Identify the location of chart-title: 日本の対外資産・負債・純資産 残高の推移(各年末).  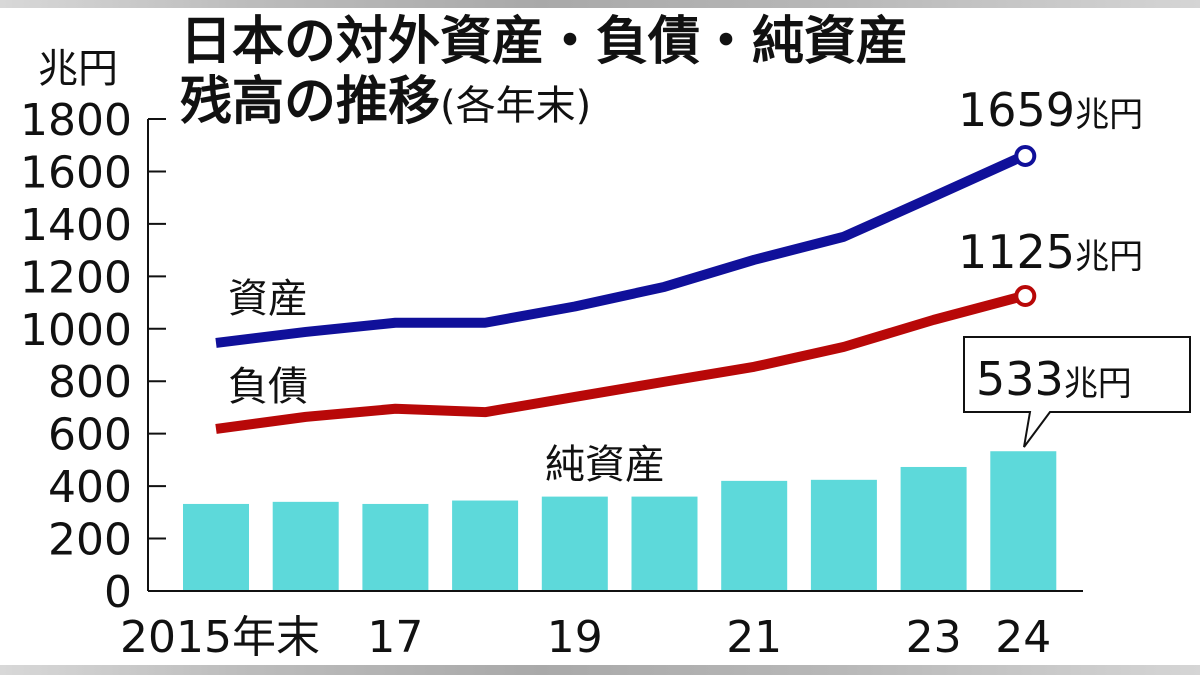
(544, 74).